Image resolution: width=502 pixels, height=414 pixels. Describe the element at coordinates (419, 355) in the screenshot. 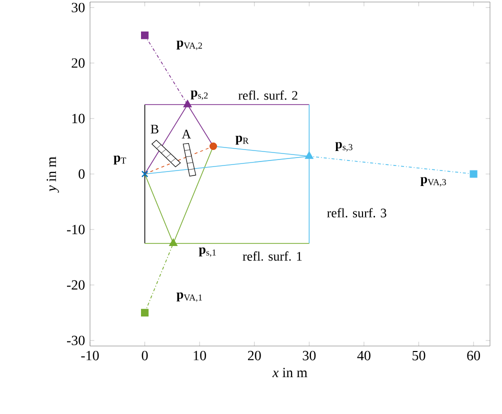

I see `x-tick-label: 50` at that location.